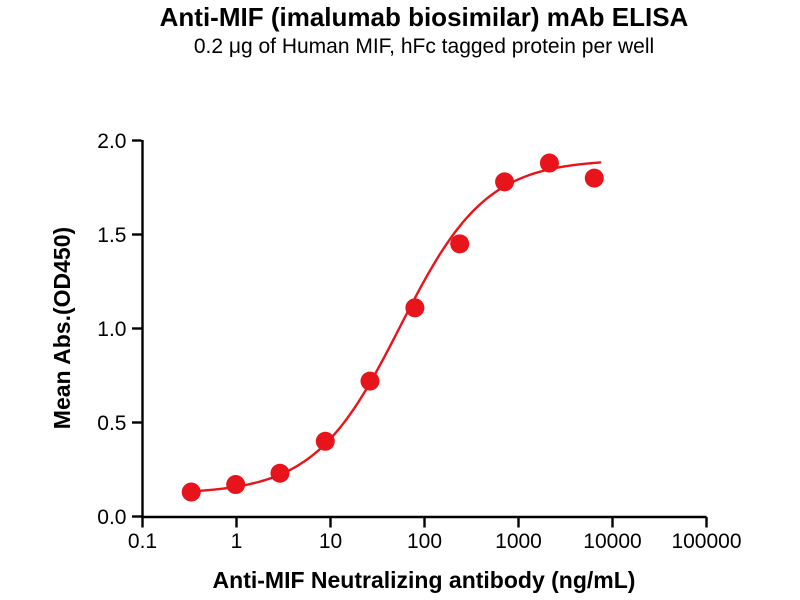 Image resolution: width=800 pixels, height=600 pixels. I want to click on x-tick-label: 10, so click(330, 541).